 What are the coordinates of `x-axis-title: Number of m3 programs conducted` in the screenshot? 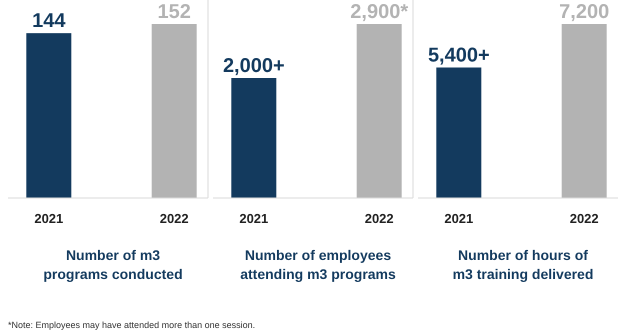 It's located at (113, 264).